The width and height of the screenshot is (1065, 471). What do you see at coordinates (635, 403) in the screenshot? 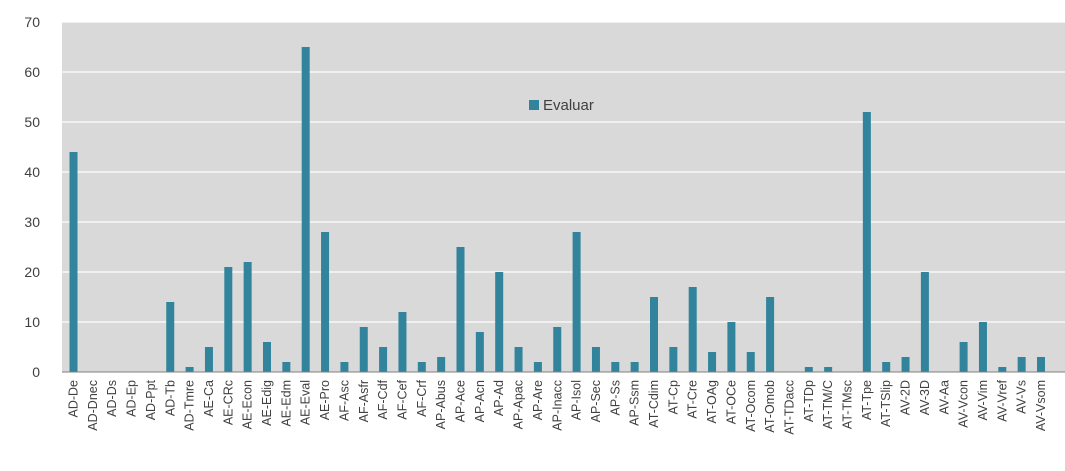
I see `x-tick-label: AP-Ssm` at bounding box center [635, 403].